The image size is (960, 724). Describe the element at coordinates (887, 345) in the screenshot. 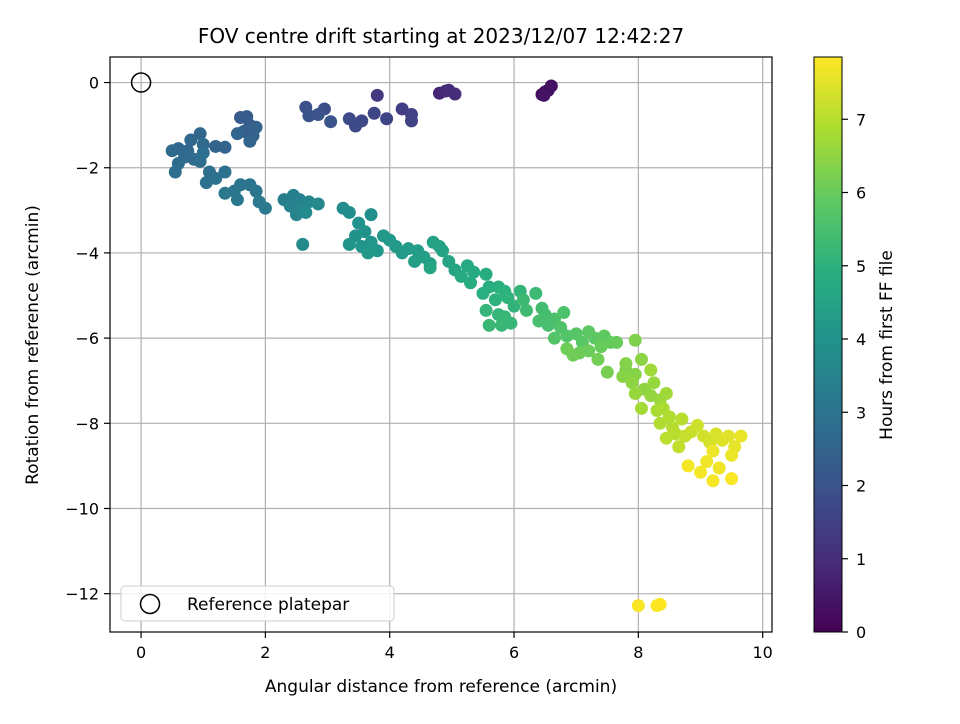

I see `colorbar-label: Hours from first FF file` at that location.